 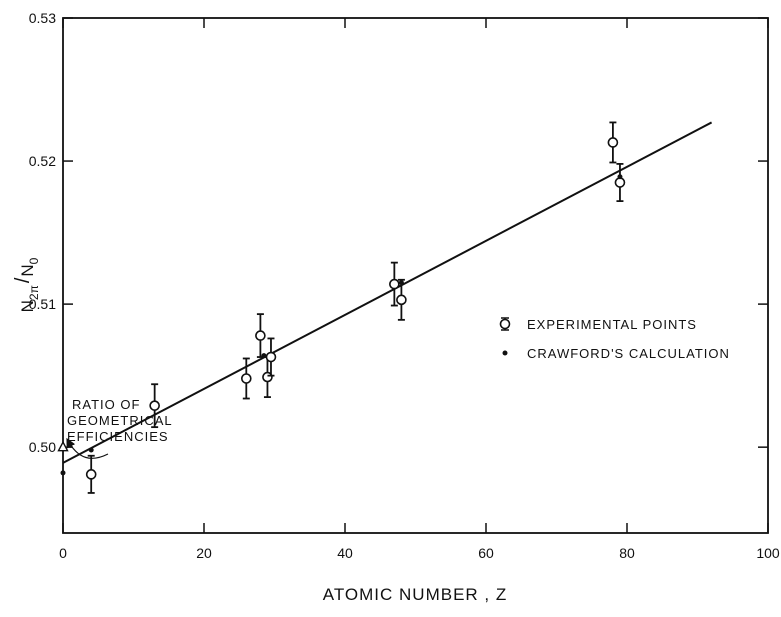 What do you see at coordinates (63, 446) in the screenshot?
I see `geometric-ratio-marker` at bounding box center [63, 446].